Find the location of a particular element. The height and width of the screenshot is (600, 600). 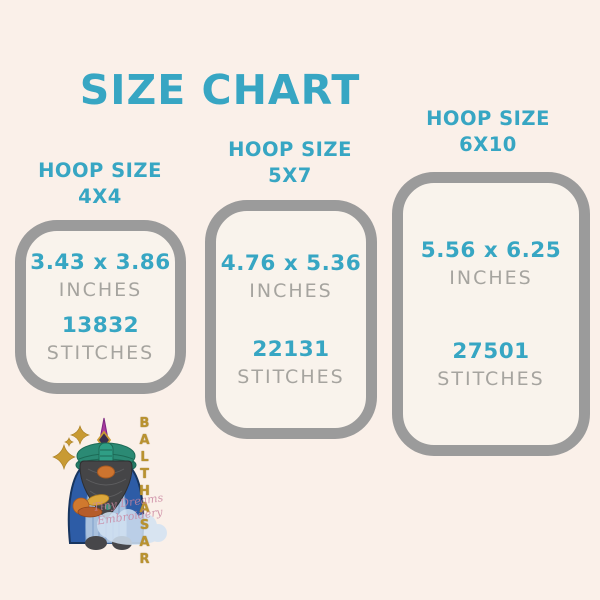

hoop-header-4x4: HOOP SIZE 4X4 is located at coordinates (100, 184).